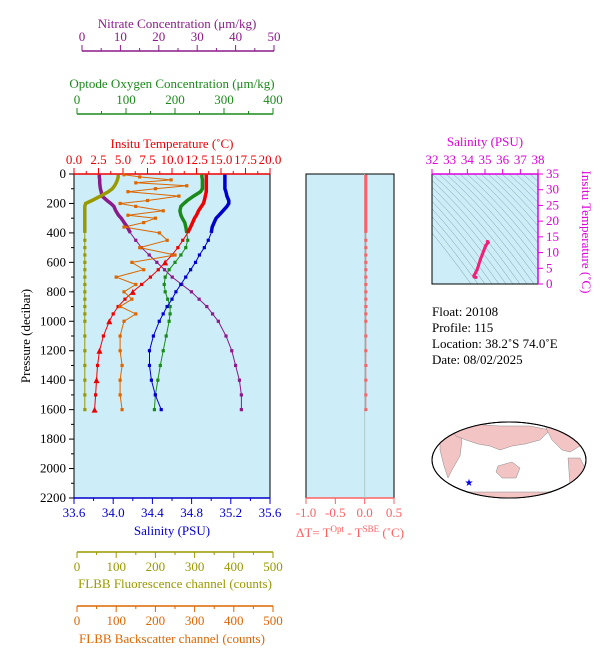 The width and height of the screenshot is (609, 663). What do you see at coordinates (74, 159) in the screenshot?
I see `temperature-tick-label: 0.0` at bounding box center [74, 159].